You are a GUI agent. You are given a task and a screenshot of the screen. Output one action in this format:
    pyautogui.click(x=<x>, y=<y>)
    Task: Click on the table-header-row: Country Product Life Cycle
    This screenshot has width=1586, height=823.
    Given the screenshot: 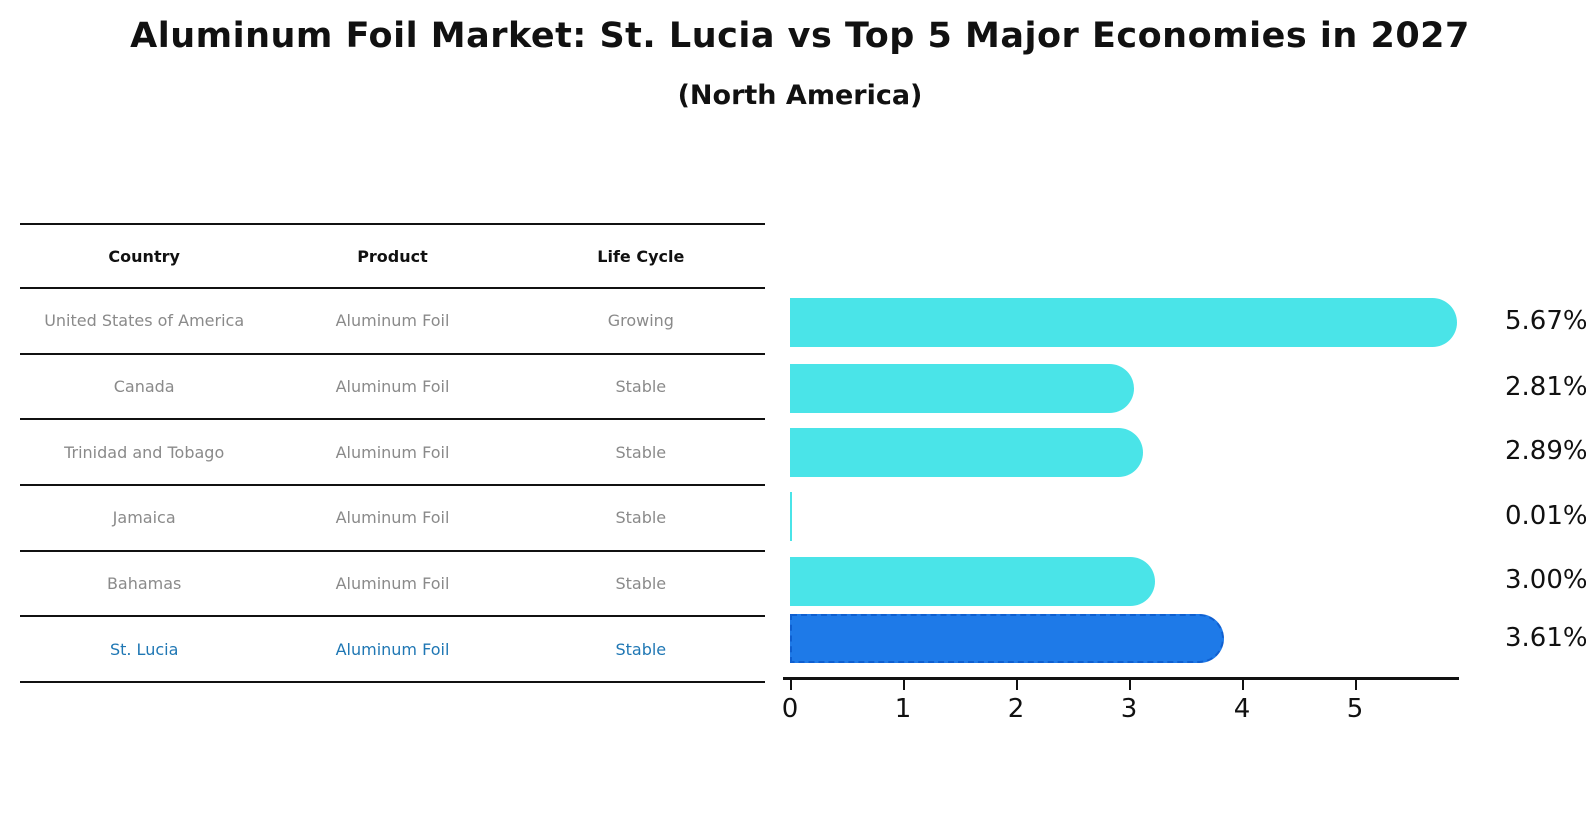 What is the action you would take?
    pyautogui.click(x=392, y=256)
    